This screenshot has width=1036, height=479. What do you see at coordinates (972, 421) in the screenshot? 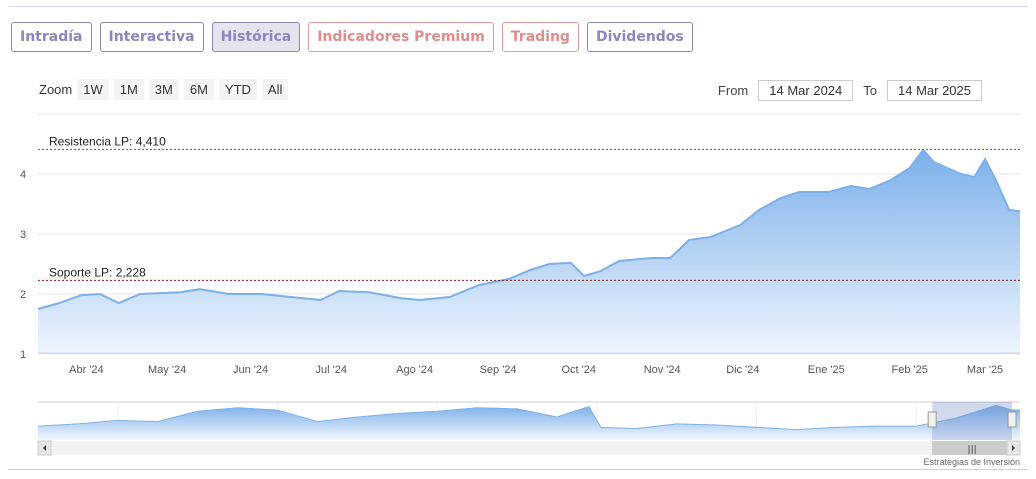
I see `navigator-selection` at bounding box center [972, 421].